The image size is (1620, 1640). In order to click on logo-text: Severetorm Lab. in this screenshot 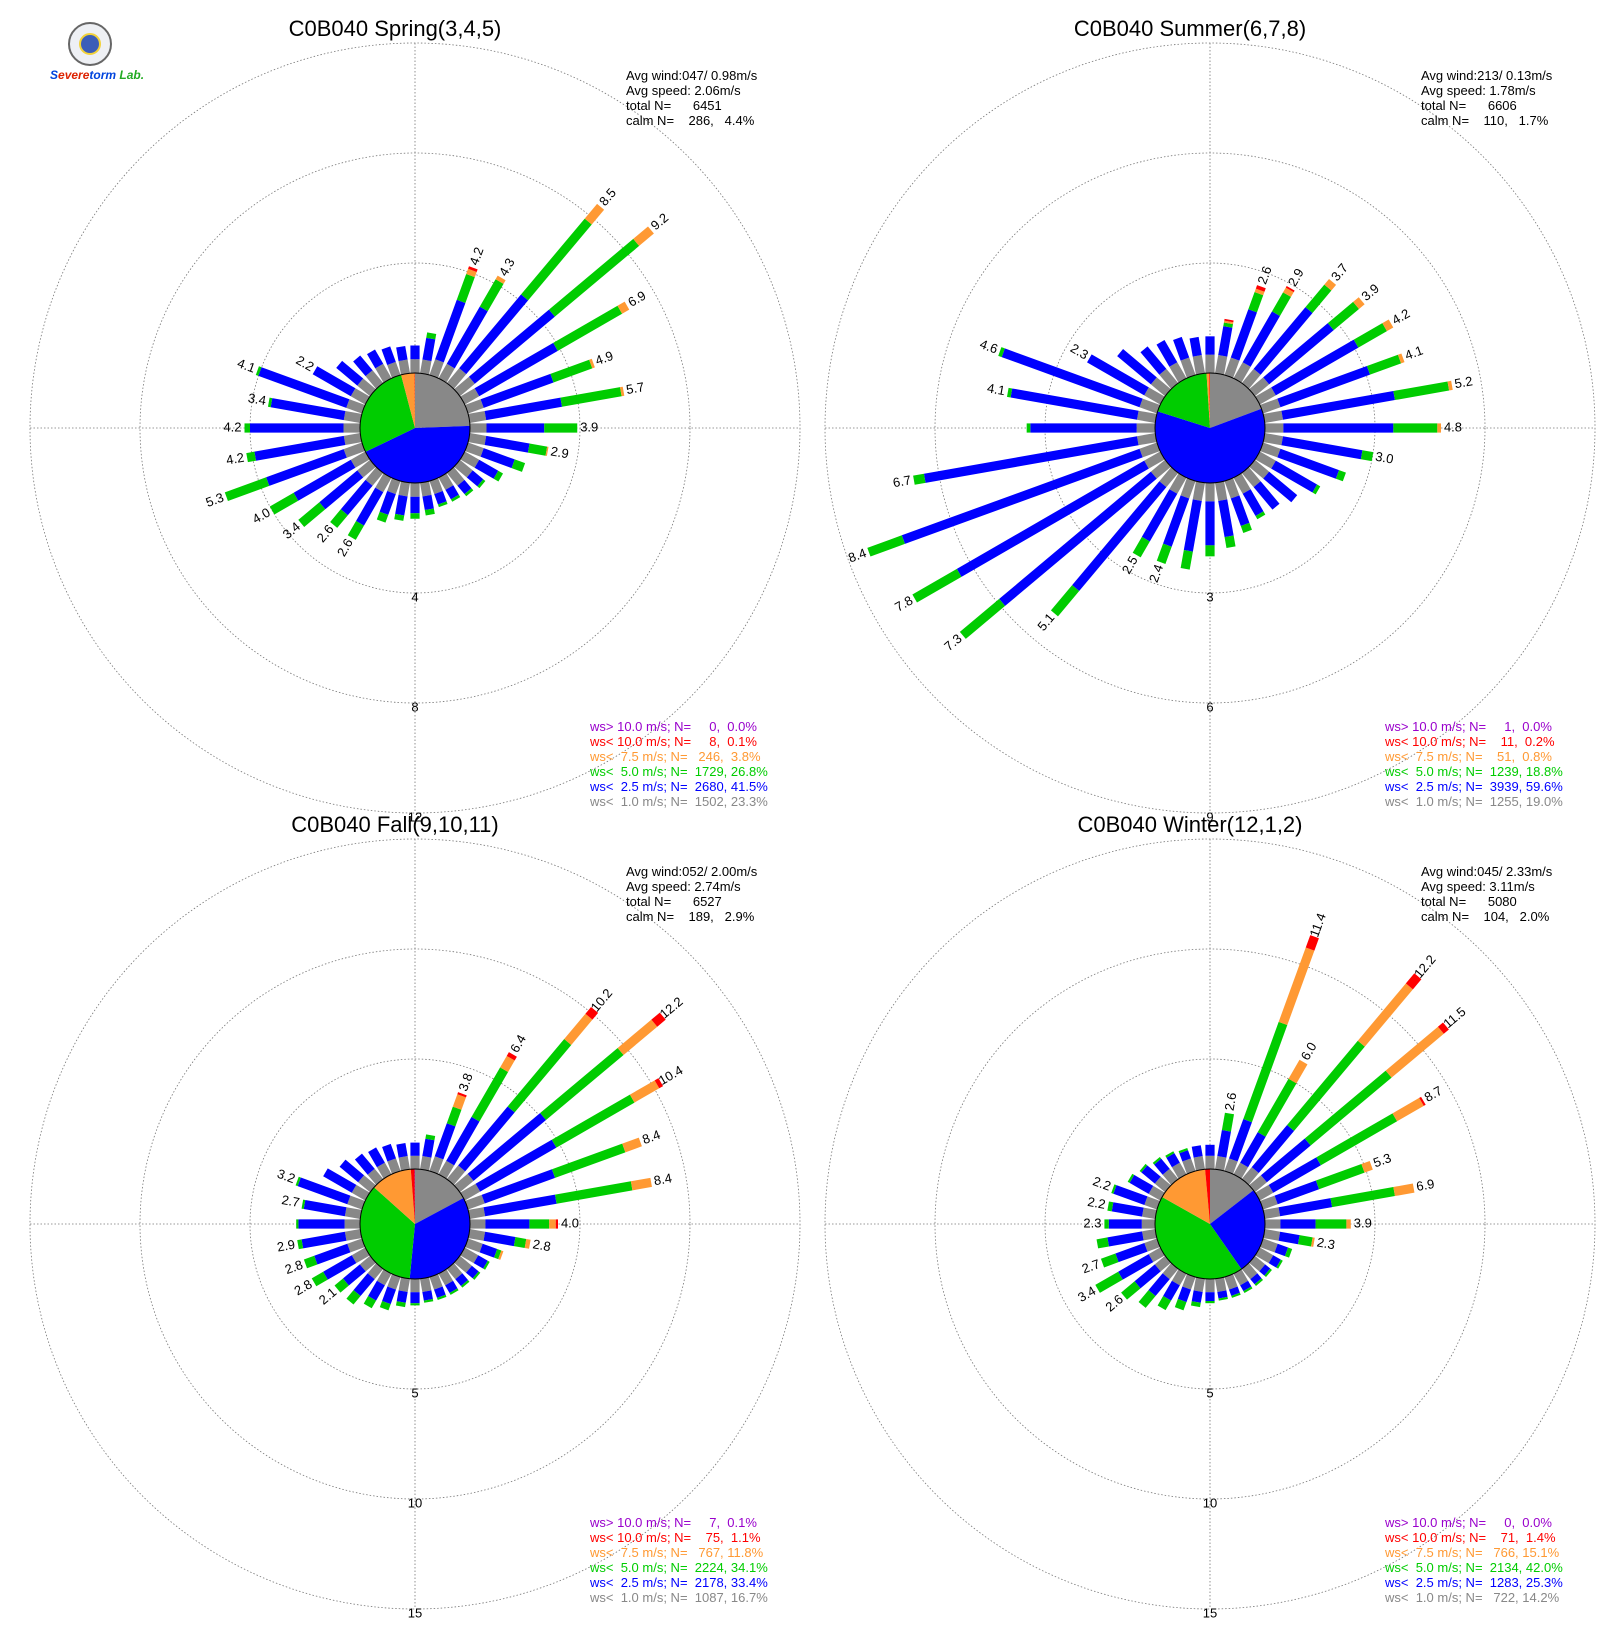, I will do `click(97, 75)`.